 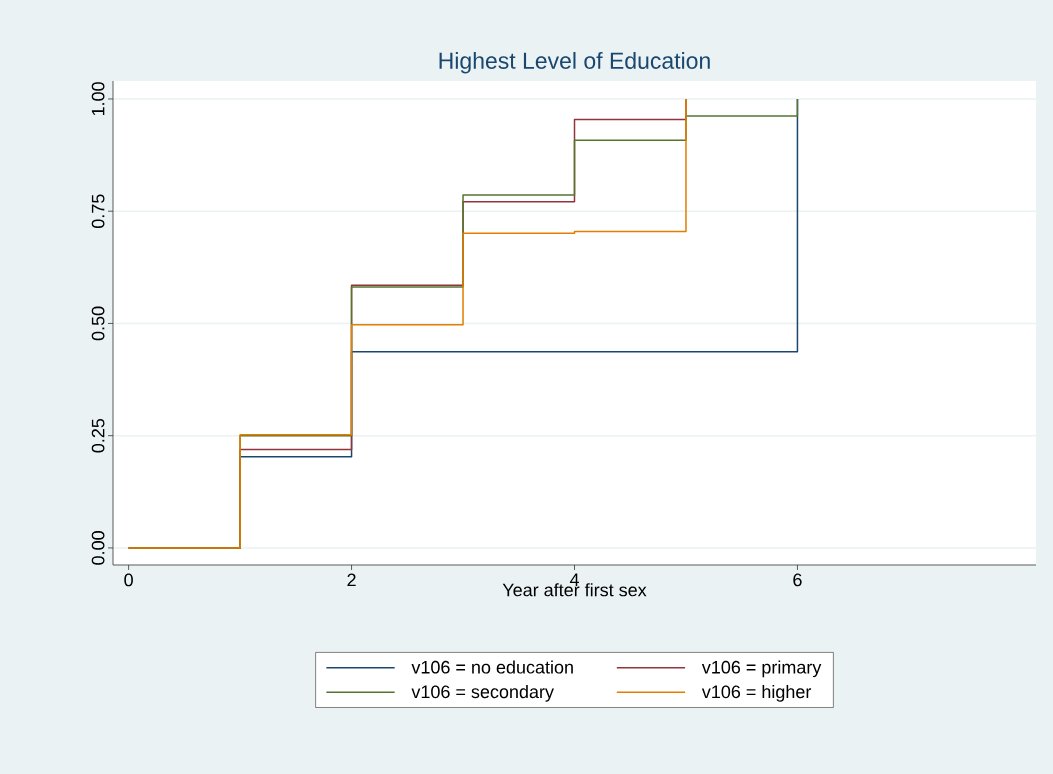 I want to click on y-tick-label: 0.75, so click(x=98, y=211).